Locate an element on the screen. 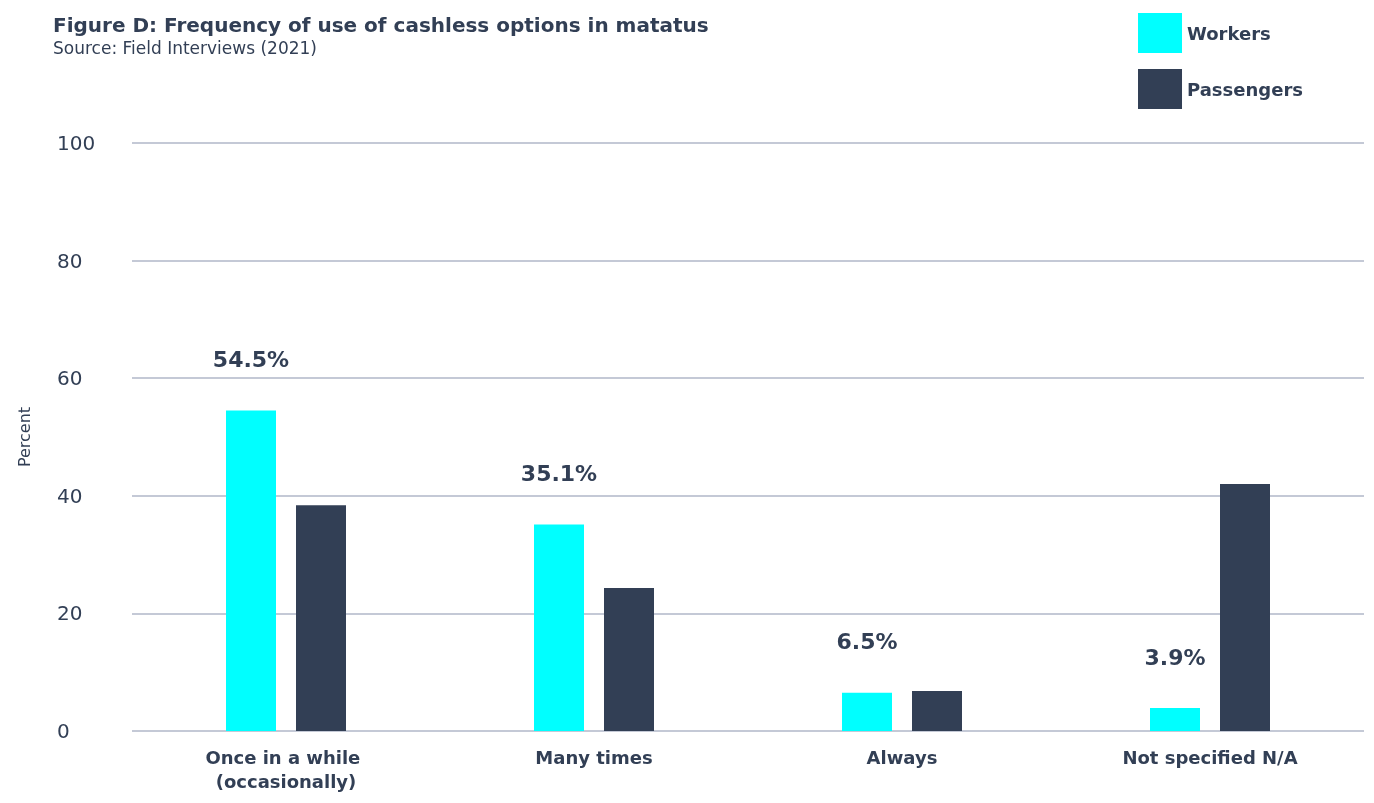 This screenshot has width=1374, height=803. data-label: 3.9% is located at coordinates (1175, 657).